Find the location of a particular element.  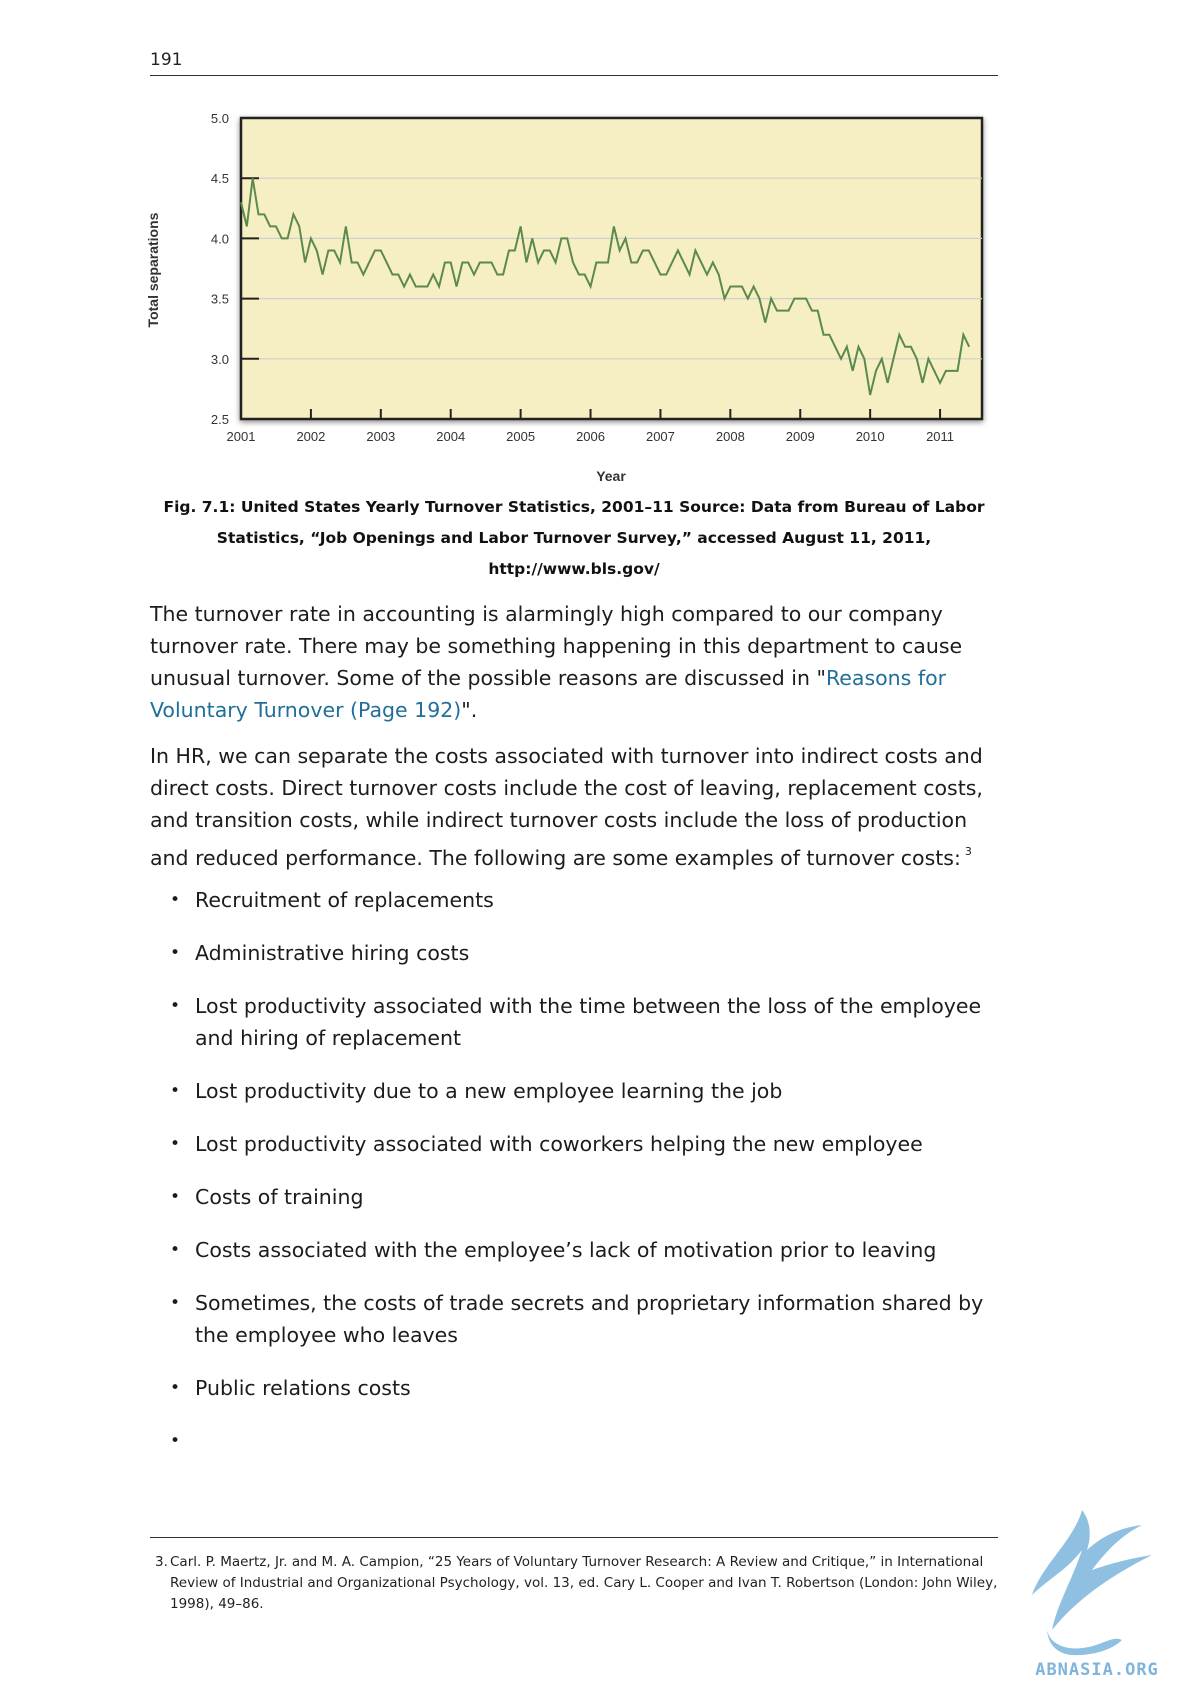

watermark-logo: ABNASIA.ORG is located at coordinates (1095, 1595).